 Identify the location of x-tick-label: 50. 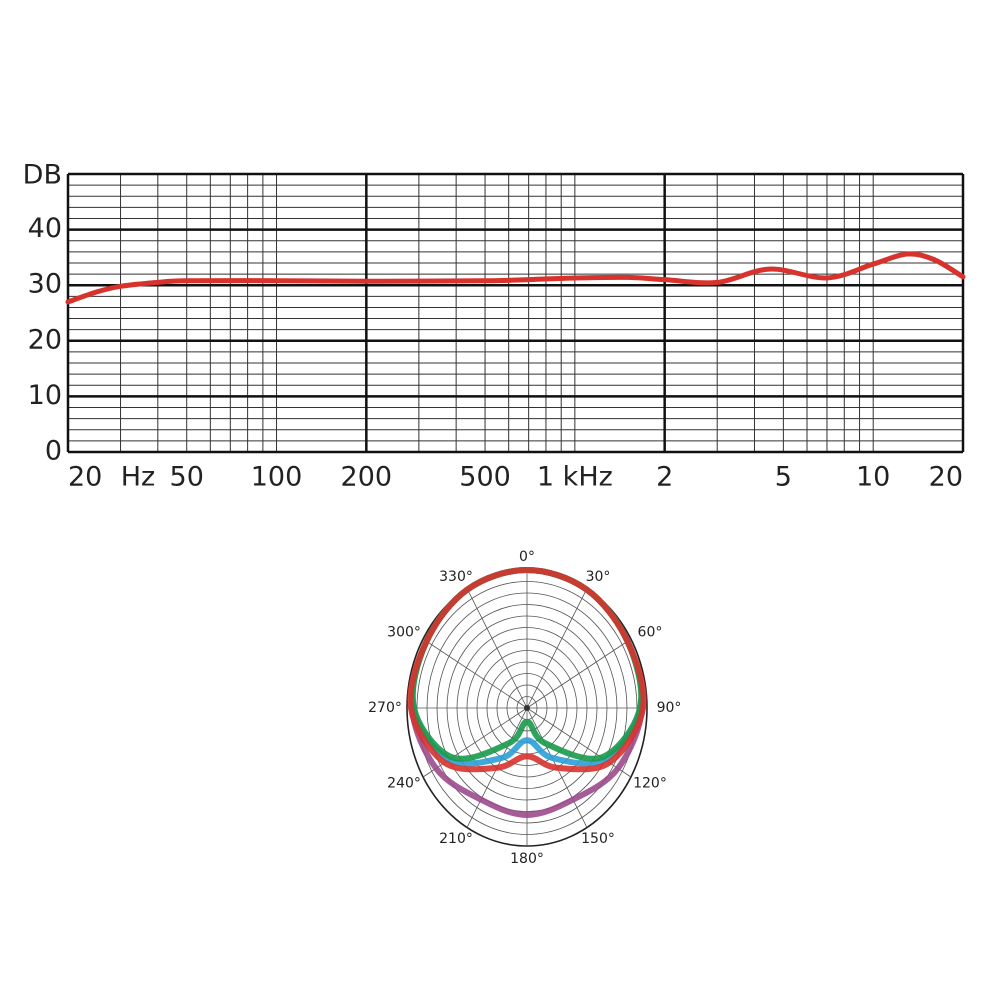
(187, 477).